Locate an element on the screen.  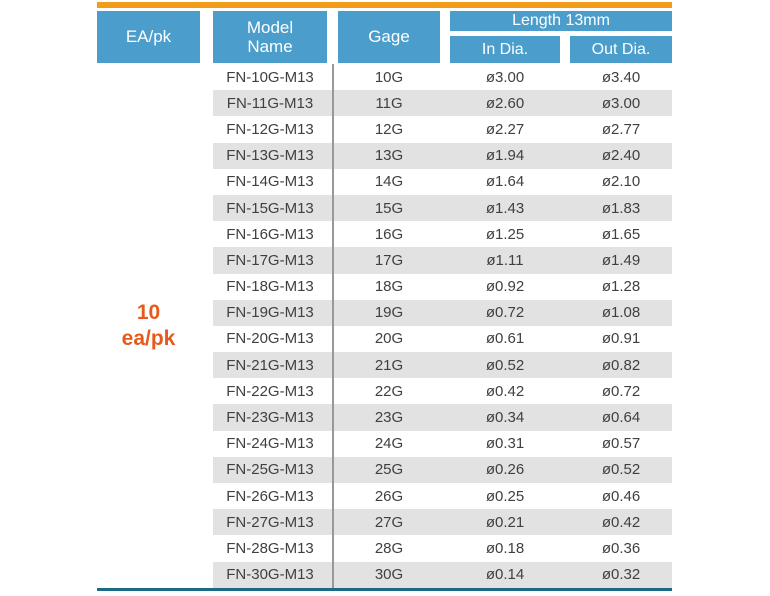
header-length-group: Length 13mm In Dia. Out Dia. is located at coordinates (561, 37).